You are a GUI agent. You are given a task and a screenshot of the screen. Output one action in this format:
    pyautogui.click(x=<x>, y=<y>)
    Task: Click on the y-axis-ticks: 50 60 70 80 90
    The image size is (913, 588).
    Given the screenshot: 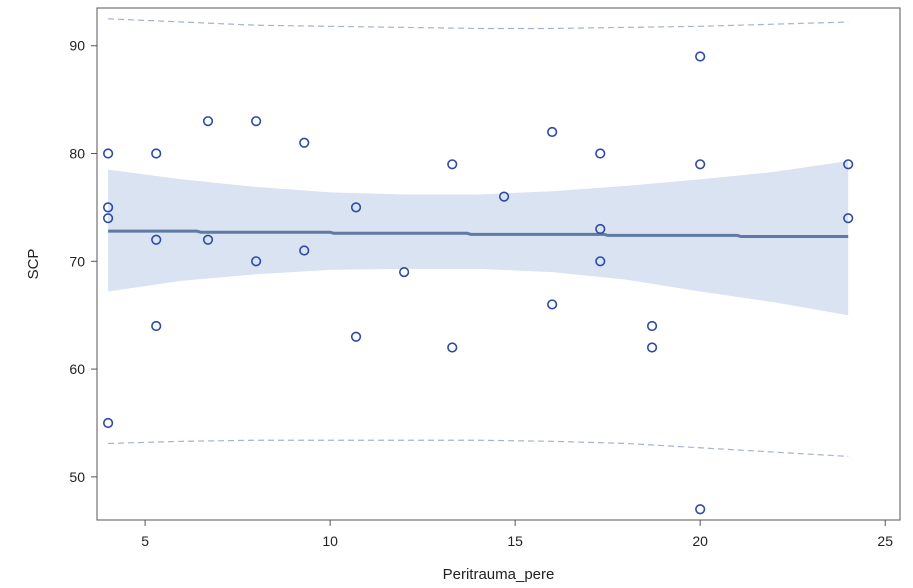 What is the action you would take?
    pyautogui.click(x=83, y=261)
    